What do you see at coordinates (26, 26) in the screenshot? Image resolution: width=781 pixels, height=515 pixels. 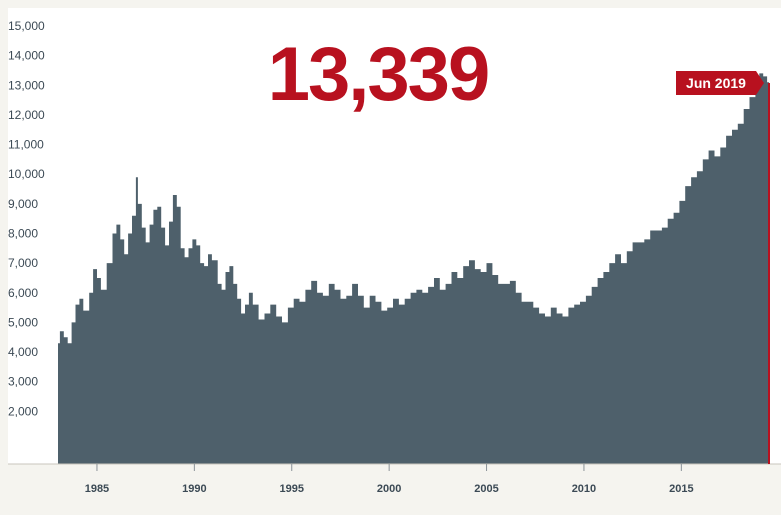 I see `y-tick-label: 15,000` at bounding box center [26, 26].